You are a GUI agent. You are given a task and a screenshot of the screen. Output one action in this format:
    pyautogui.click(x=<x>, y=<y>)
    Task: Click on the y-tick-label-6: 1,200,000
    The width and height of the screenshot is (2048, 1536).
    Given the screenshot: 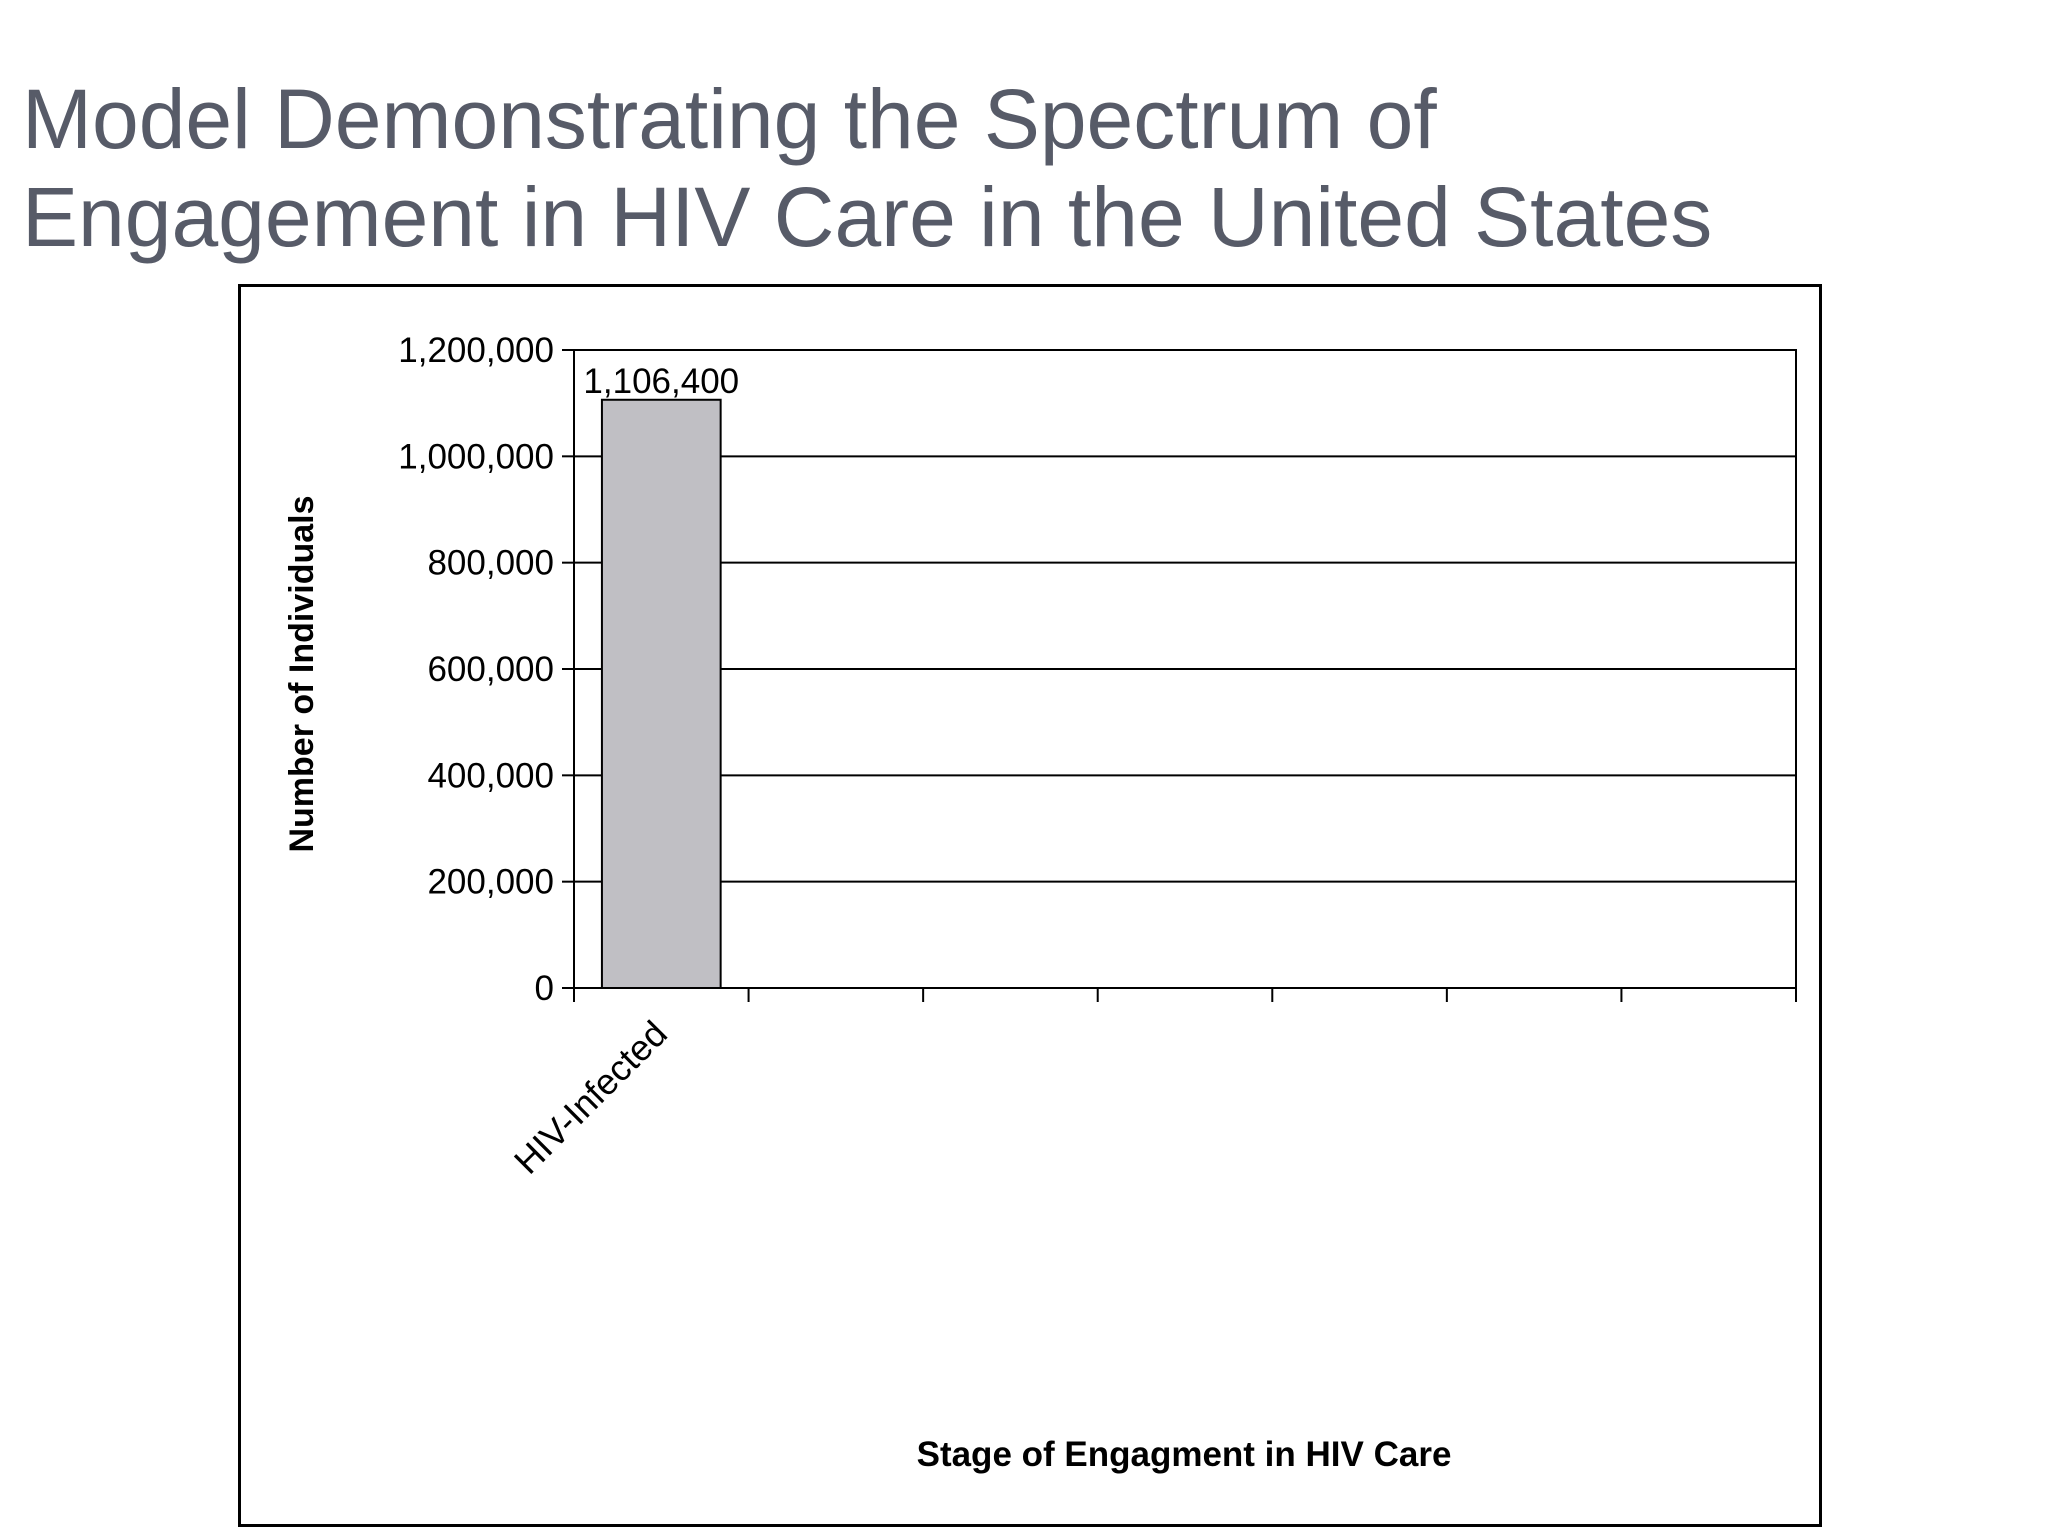 What is the action you would take?
    pyautogui.click(x=476, y=350)
    